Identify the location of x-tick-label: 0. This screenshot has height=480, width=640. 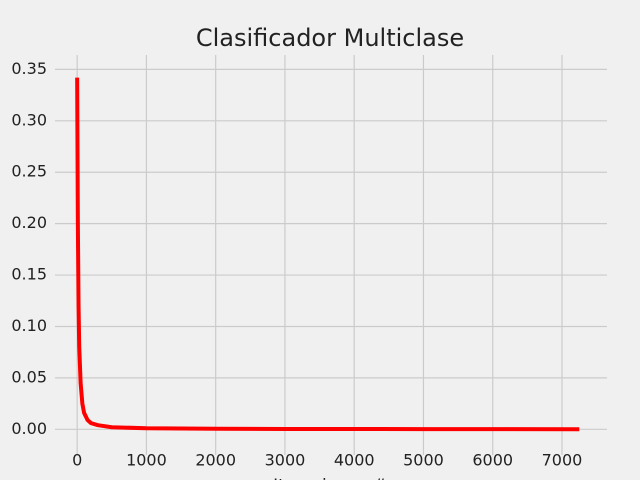
(77, 460).